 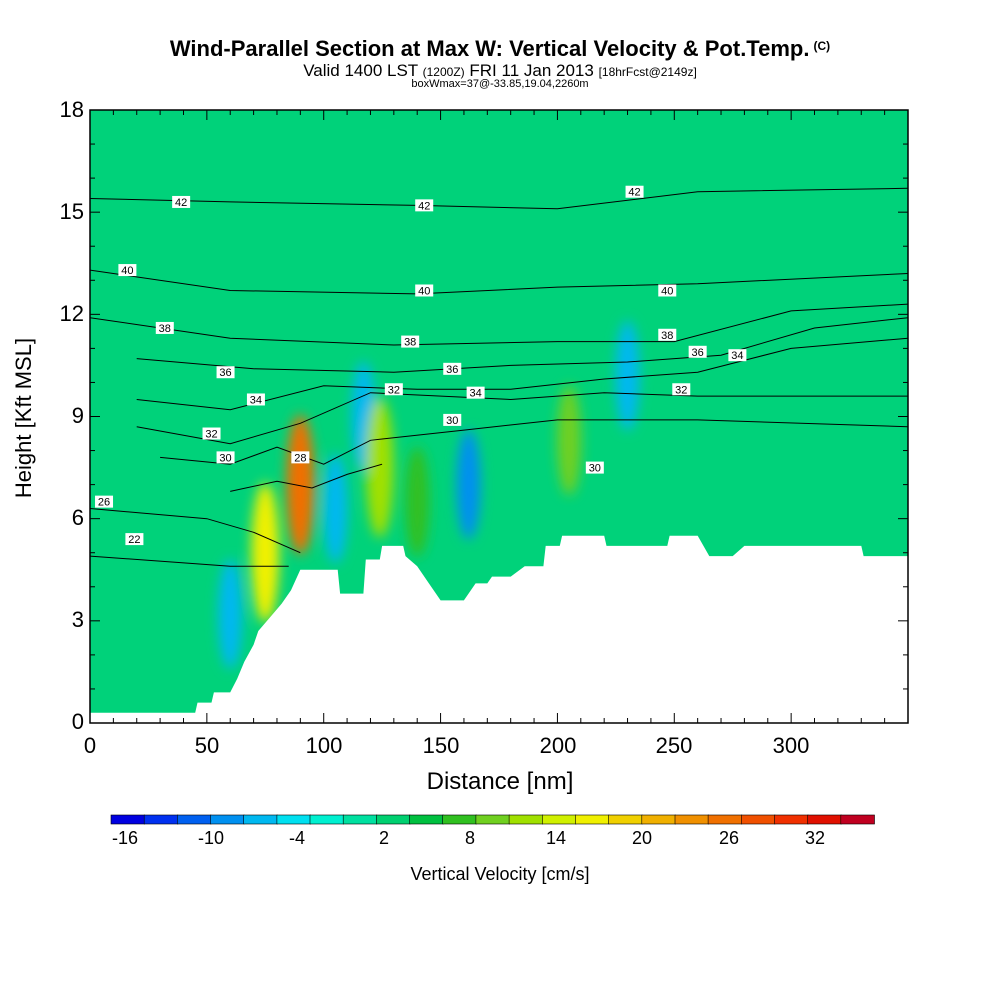 What do you see at coordinates (815, 838) in the screenshot?
I see `colorbar-label: 32` at bounding box center [815, 838].